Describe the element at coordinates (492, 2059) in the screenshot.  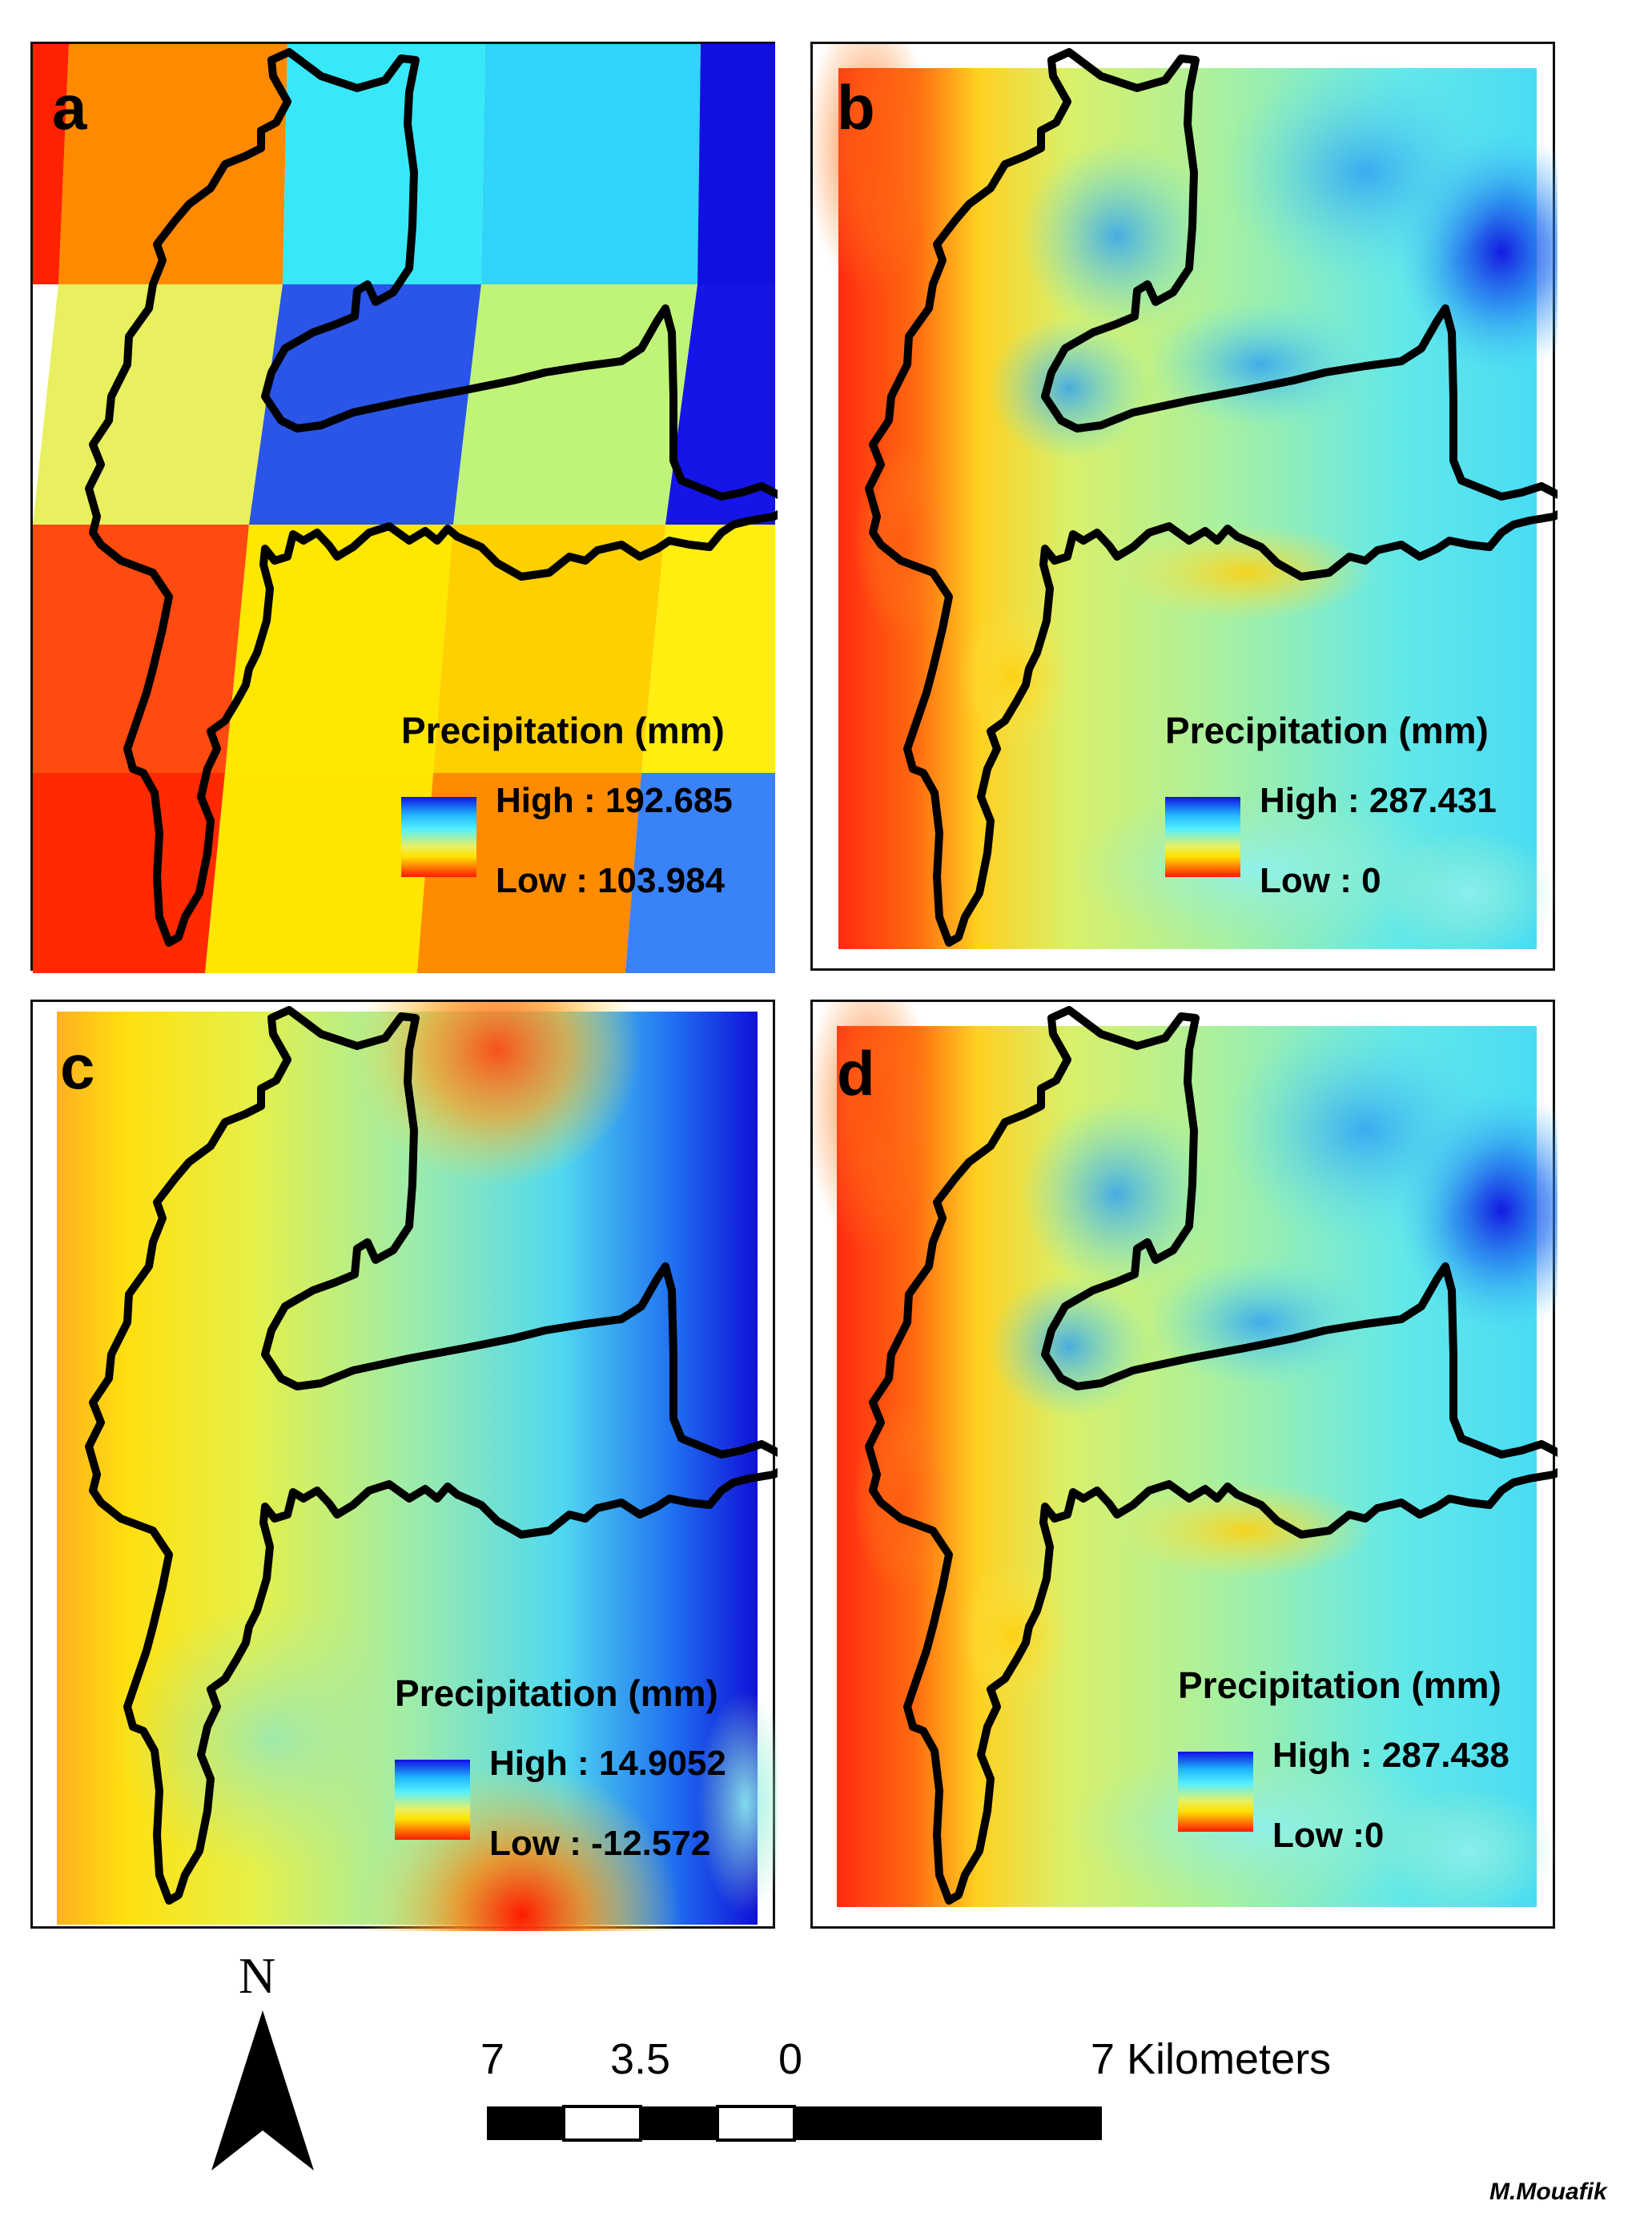
I see `scale-tick-label: 7` at that location.